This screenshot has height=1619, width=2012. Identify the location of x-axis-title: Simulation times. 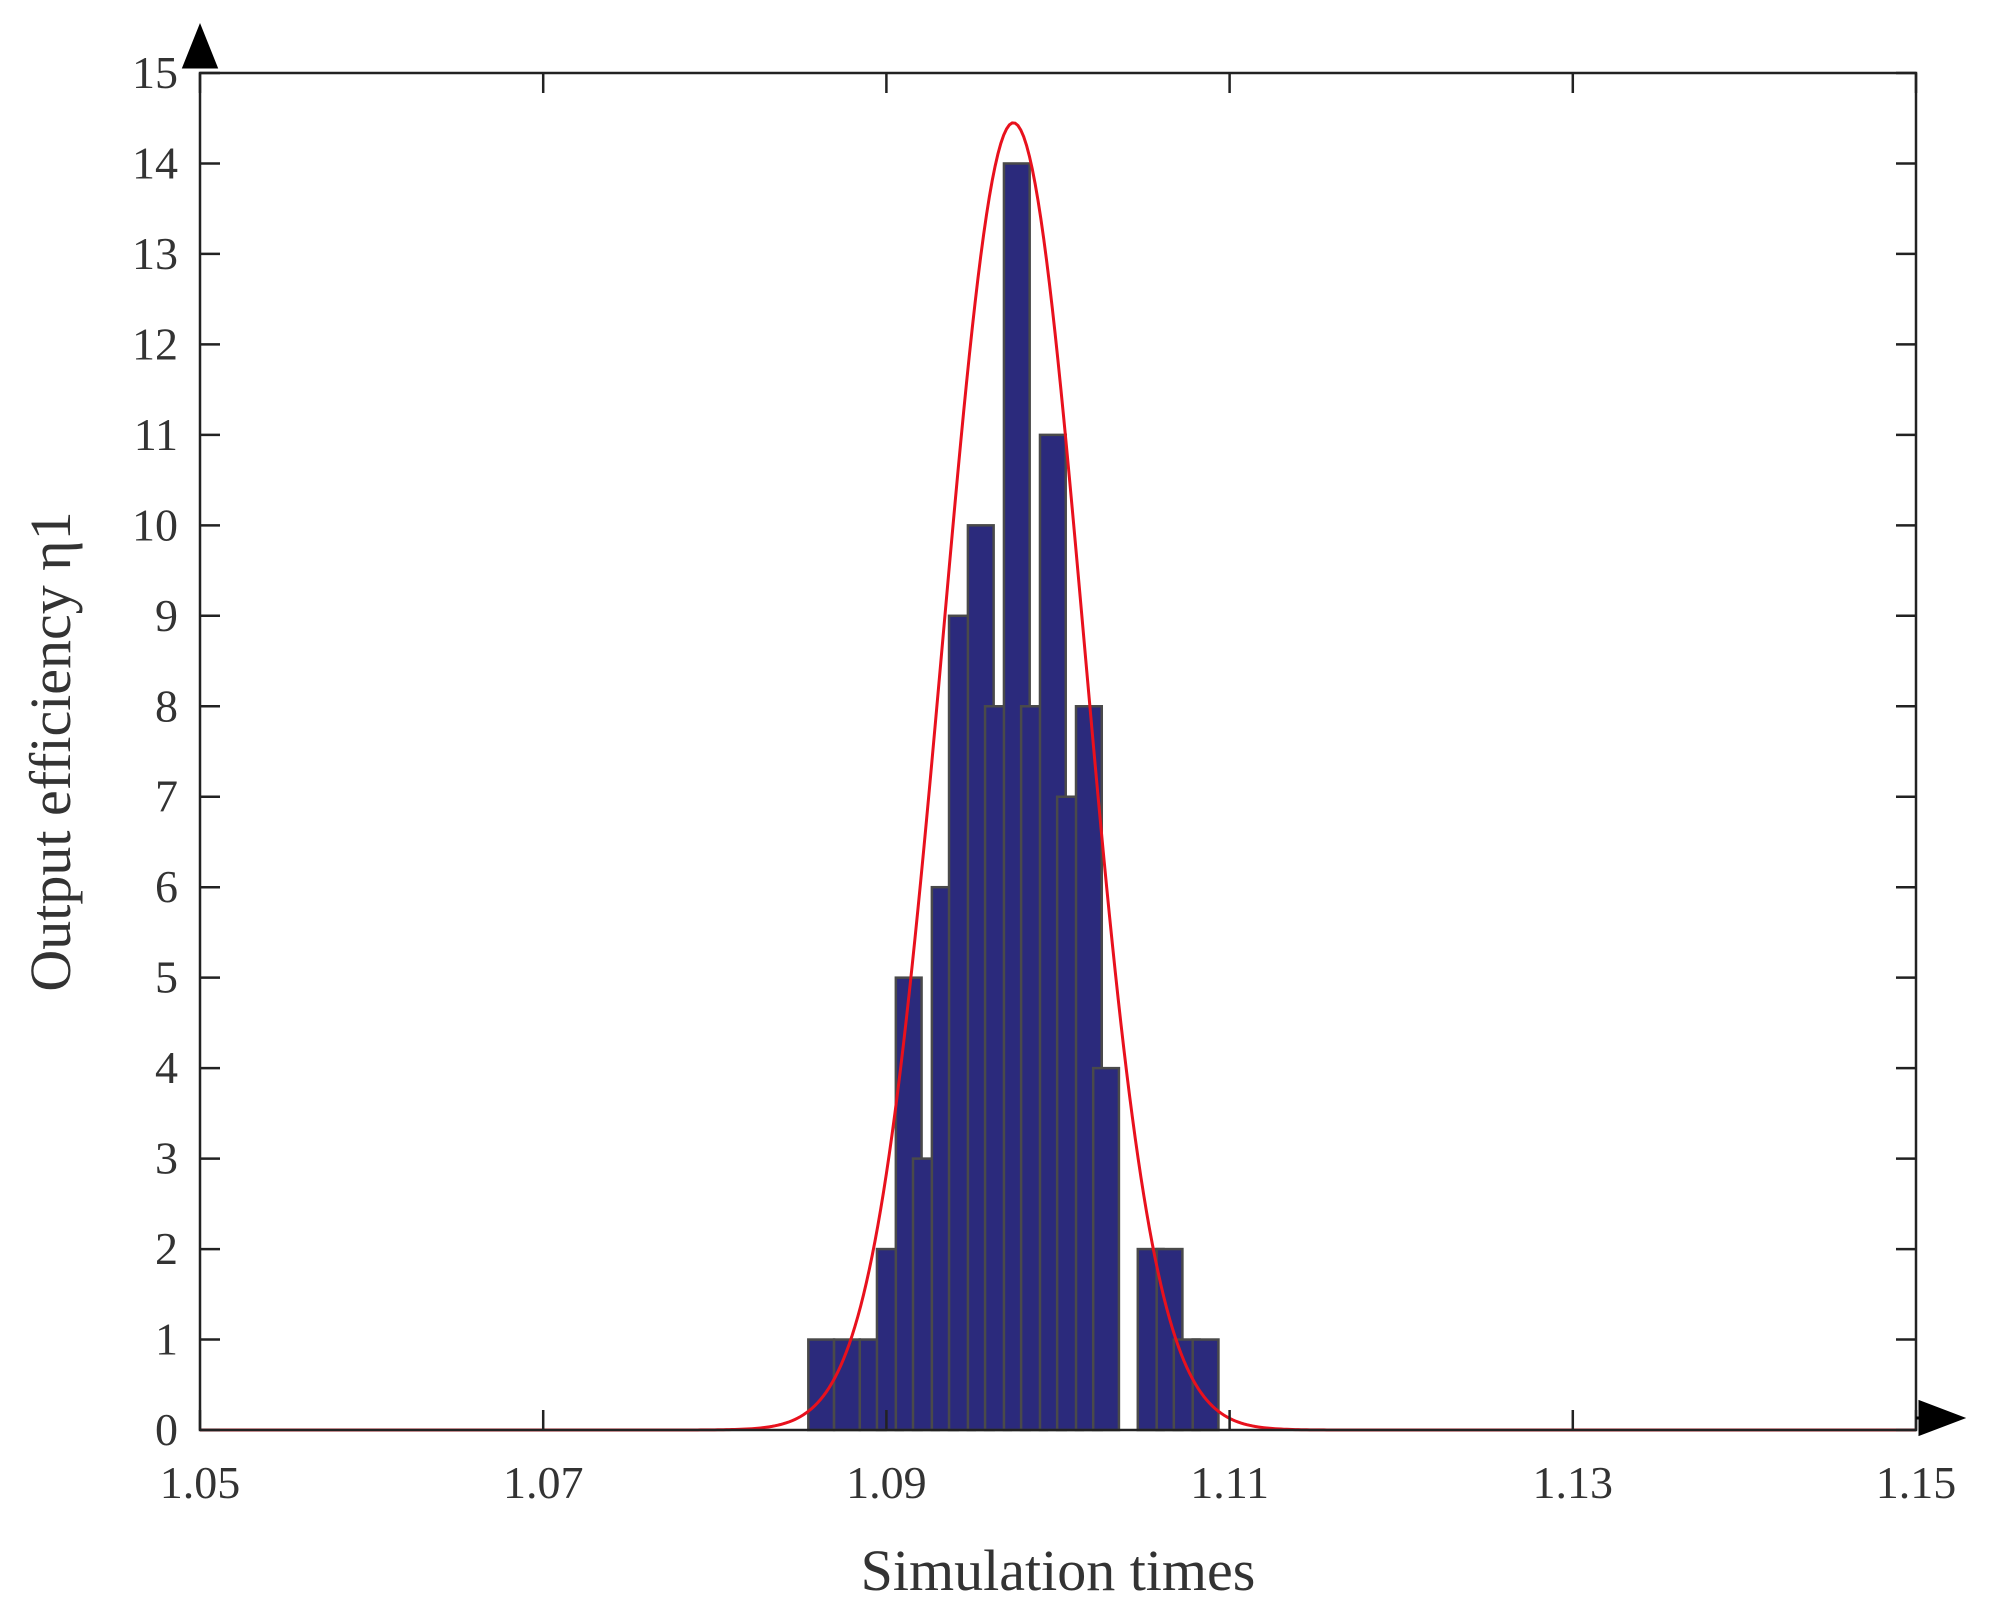
(1058, 1570).